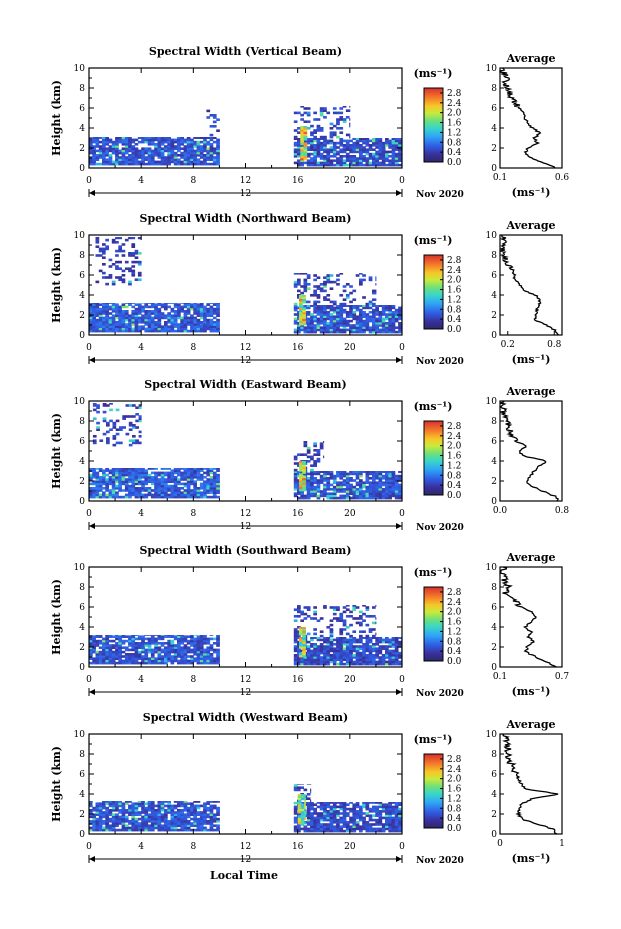 The height and width of the screenshot is (929, 621). What do you see at coordinates (440, 195) in the screenshot?
I see `date-label: Nov 2020` at bounding box center [440, 195].